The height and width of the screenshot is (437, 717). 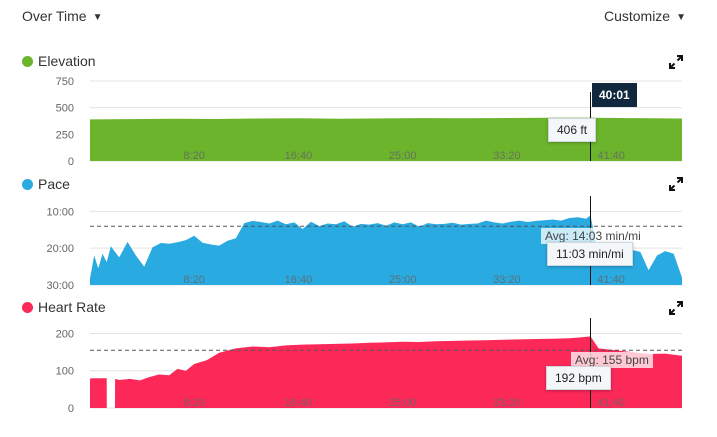 I want to click on heart-rate-x-tick-label: 8:20, so click(x=194, y=403).